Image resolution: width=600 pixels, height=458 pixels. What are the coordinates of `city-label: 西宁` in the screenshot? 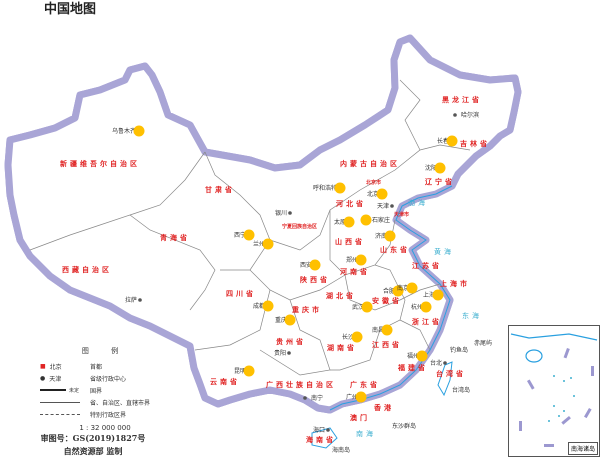 It's located at (240, 235).